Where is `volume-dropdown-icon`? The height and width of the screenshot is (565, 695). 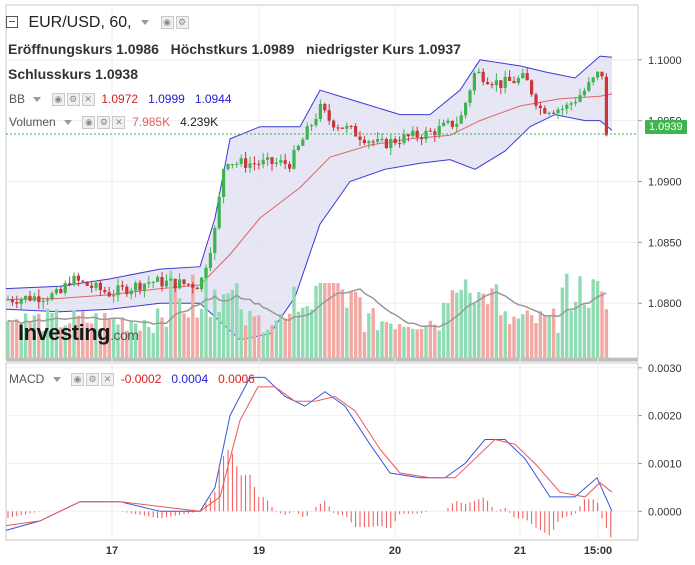 volume-dropdown-icon is located at coordinates (68, 123).